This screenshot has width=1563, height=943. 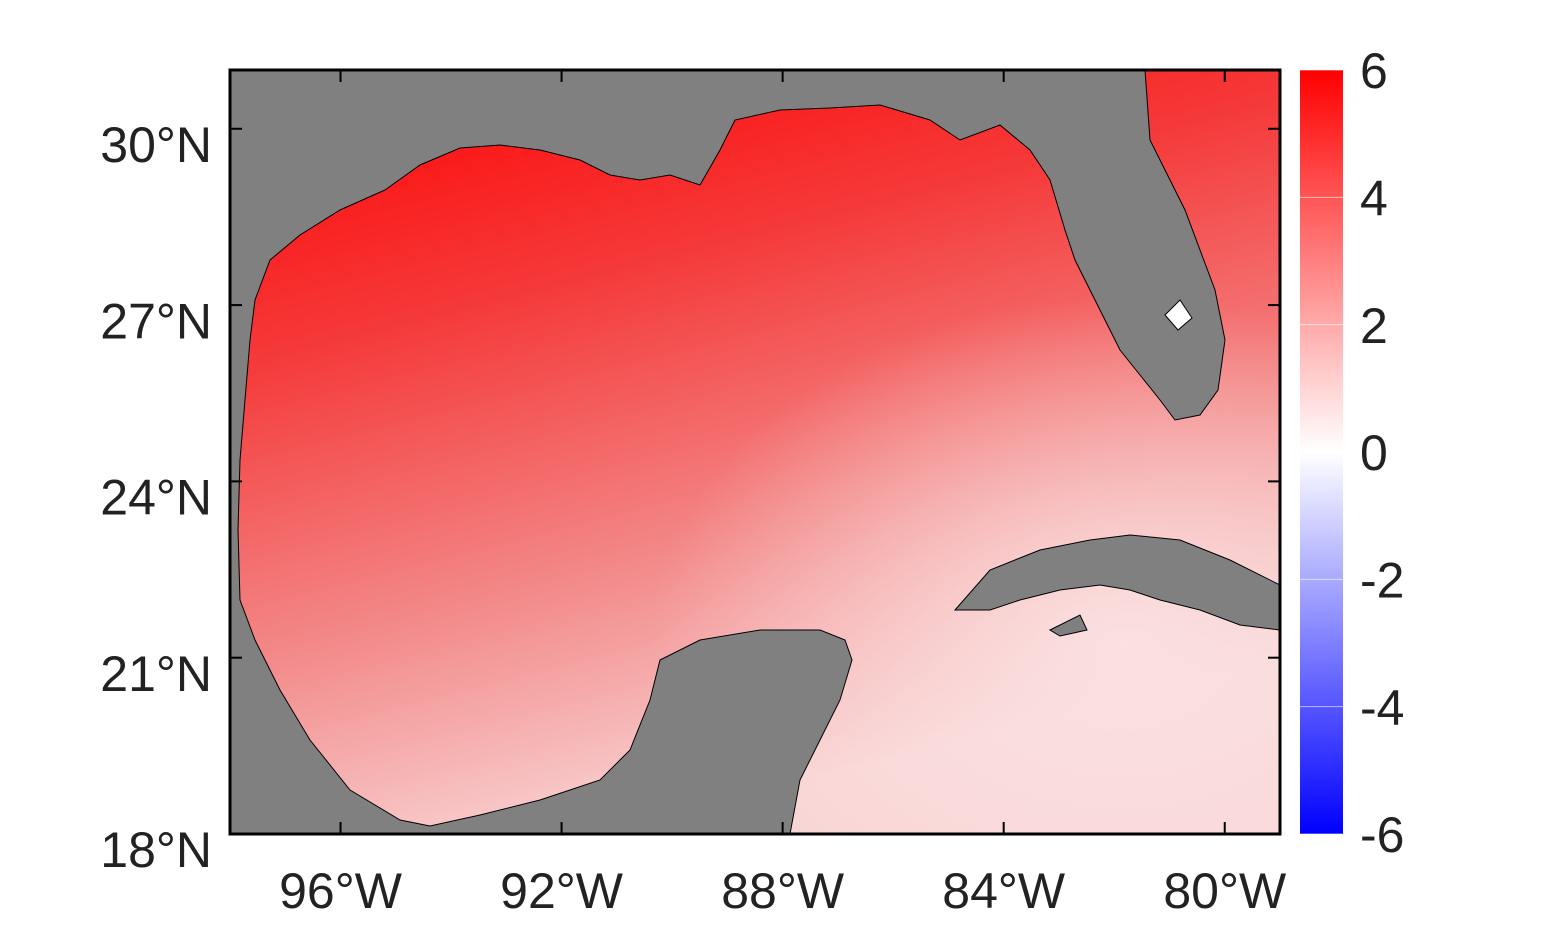 I want to click on colorbar-tick-label: 2, so click(x=1374, y=326).